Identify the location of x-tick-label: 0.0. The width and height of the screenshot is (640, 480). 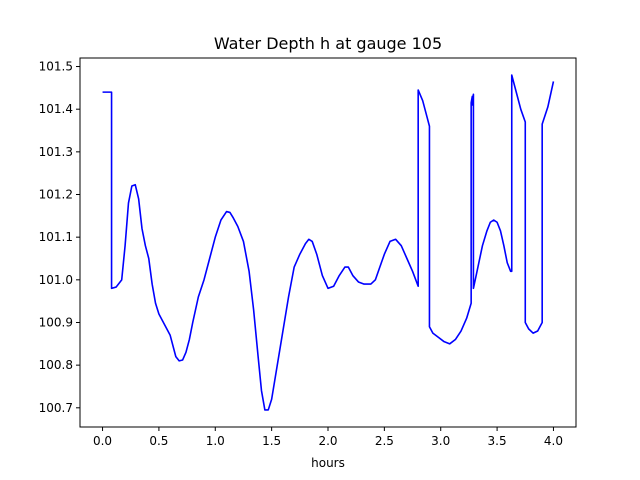
(102, 441).